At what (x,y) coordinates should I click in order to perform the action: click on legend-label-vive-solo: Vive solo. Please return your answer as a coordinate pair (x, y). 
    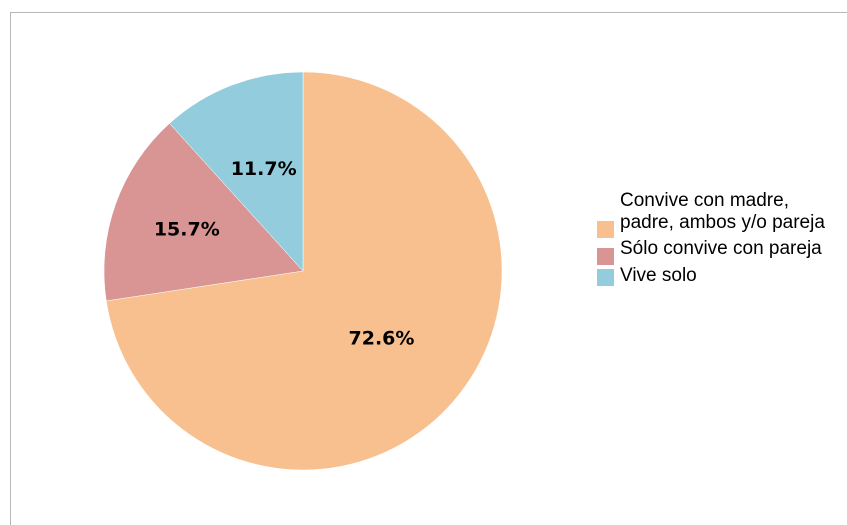
    Looking at the image, I should click on (658, 275).